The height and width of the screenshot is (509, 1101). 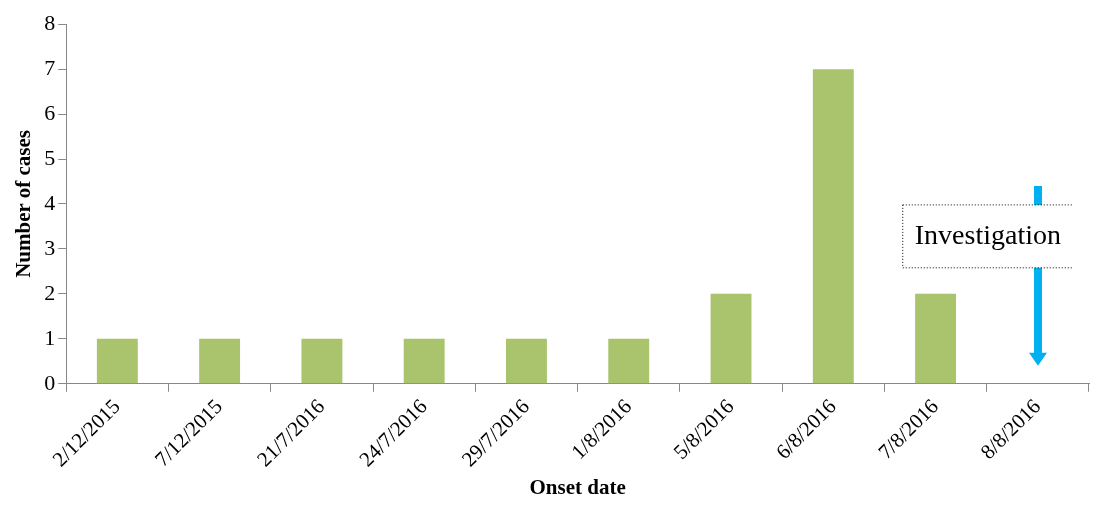 I want to click on y-tick-label: 4, so click(x=50, y=202).